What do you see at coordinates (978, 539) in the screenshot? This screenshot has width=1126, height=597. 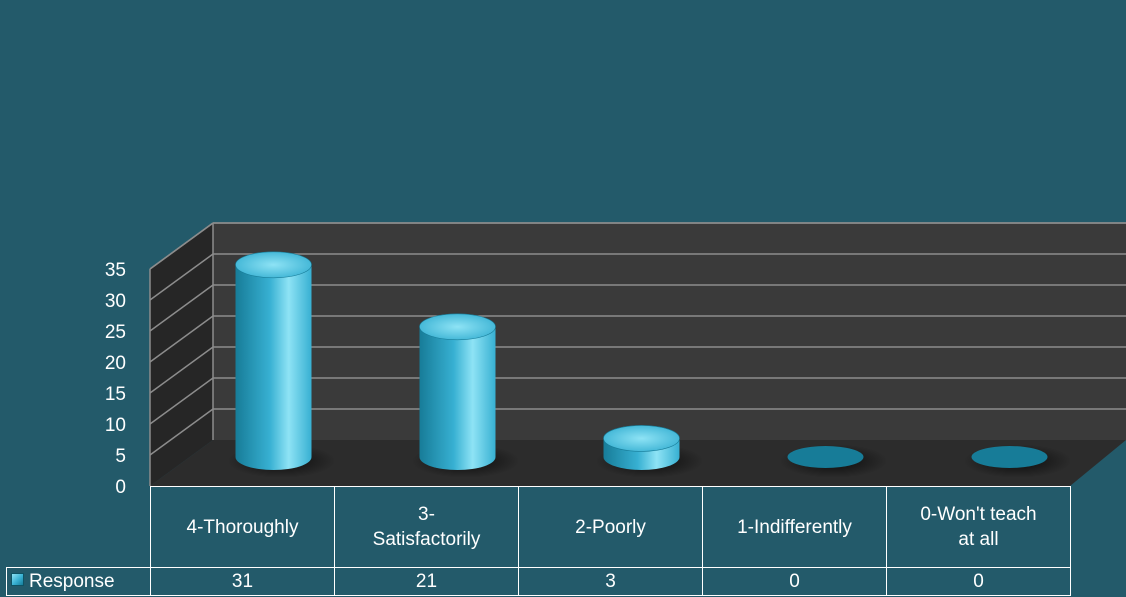 I see `x-tick-label-line: at all` at bounding box center [978, 539].